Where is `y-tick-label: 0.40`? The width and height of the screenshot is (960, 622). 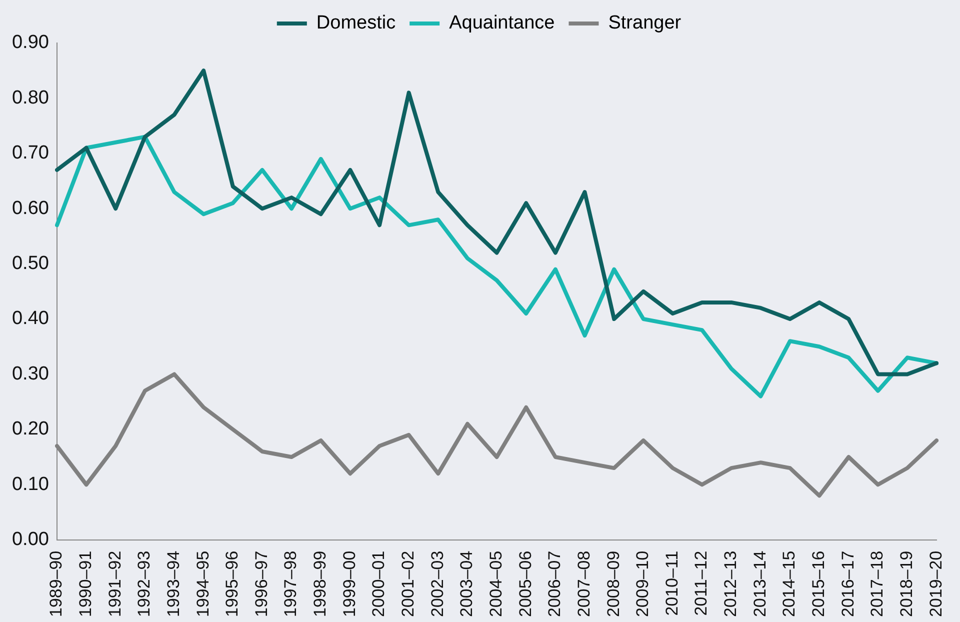
y-tick-label: 0.40 is located at coordinates (30, 319).